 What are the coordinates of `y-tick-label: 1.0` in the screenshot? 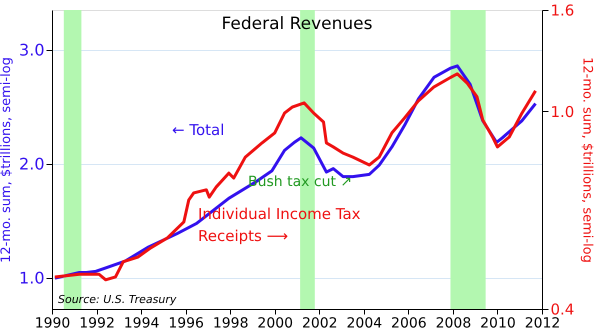 It's located at (31, 278).